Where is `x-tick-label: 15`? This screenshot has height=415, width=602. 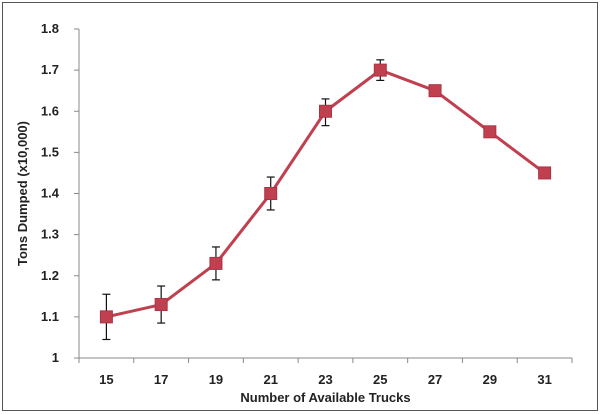 x-tick-label: 15 is located at coordinates (106, 379).